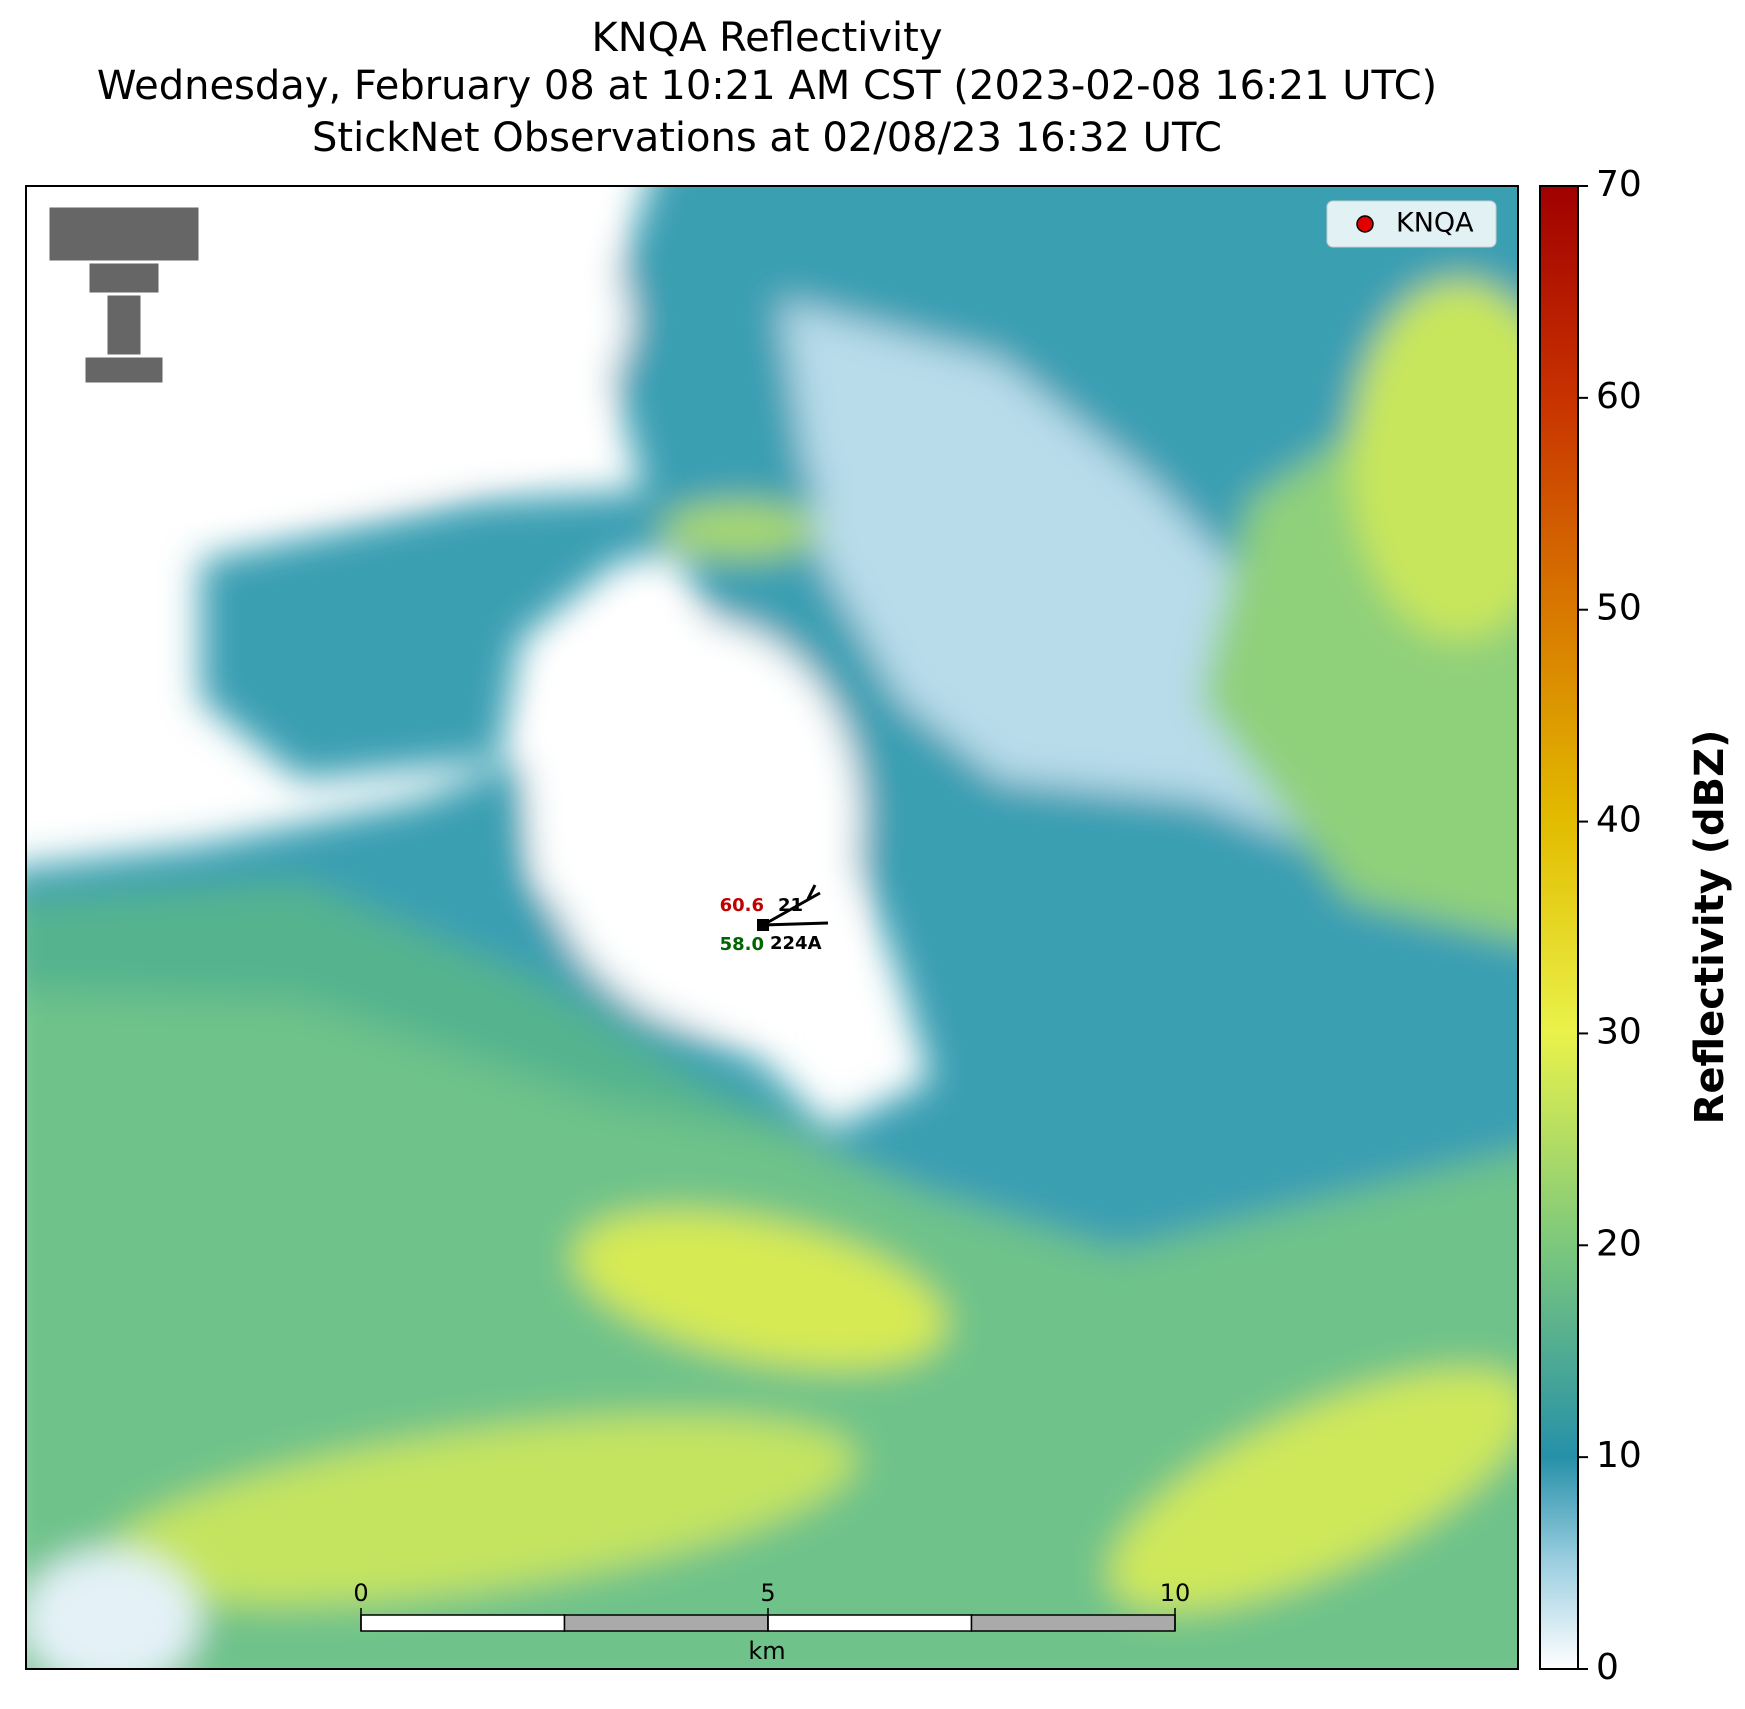  Describe the element at coordinates (790, 905) in the screenshot. I see `pressure: 21` at that location.